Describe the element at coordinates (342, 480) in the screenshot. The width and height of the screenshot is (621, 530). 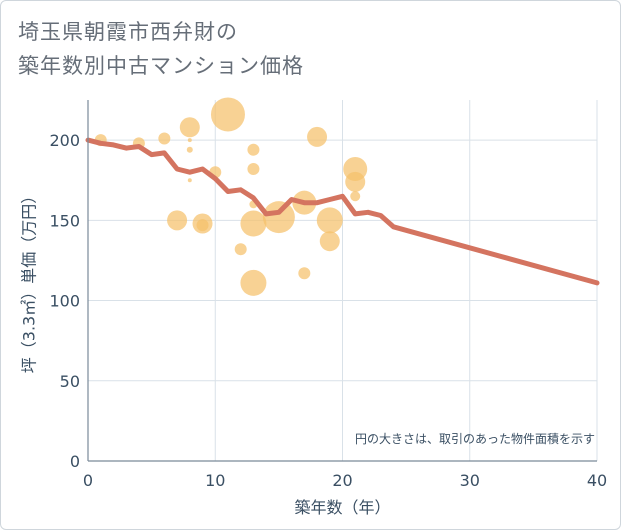
I see `x-tick-label: 20` at that location.